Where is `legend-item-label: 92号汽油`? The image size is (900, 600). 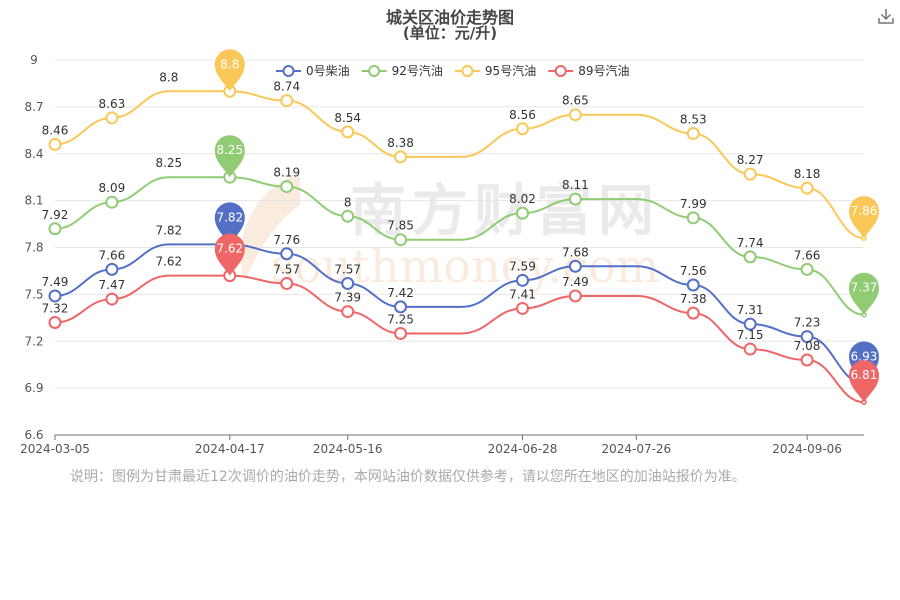
legend-item-label: 92号汽油 is located at coordinates (417, 70).